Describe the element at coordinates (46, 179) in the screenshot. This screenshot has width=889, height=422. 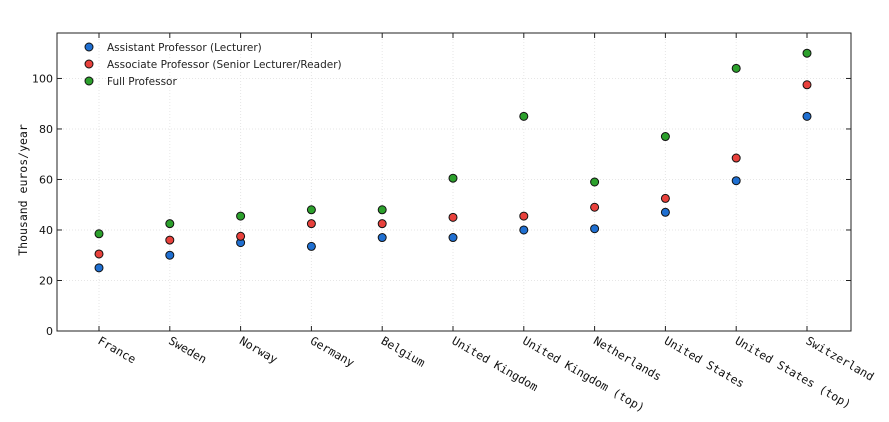
I see `y-tick-label: 60` at that location.